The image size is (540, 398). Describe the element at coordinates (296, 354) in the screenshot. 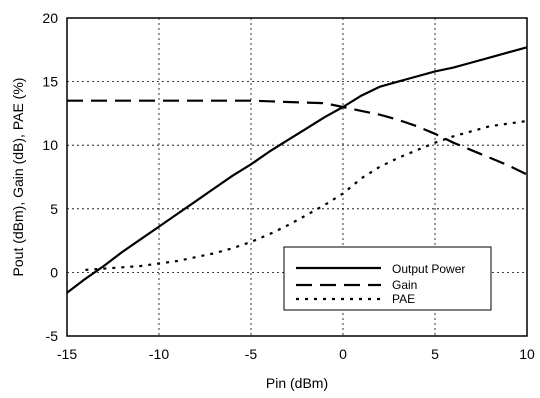

I see `x-tick-labels: -15 -10 -5 0 5 10` at that location.